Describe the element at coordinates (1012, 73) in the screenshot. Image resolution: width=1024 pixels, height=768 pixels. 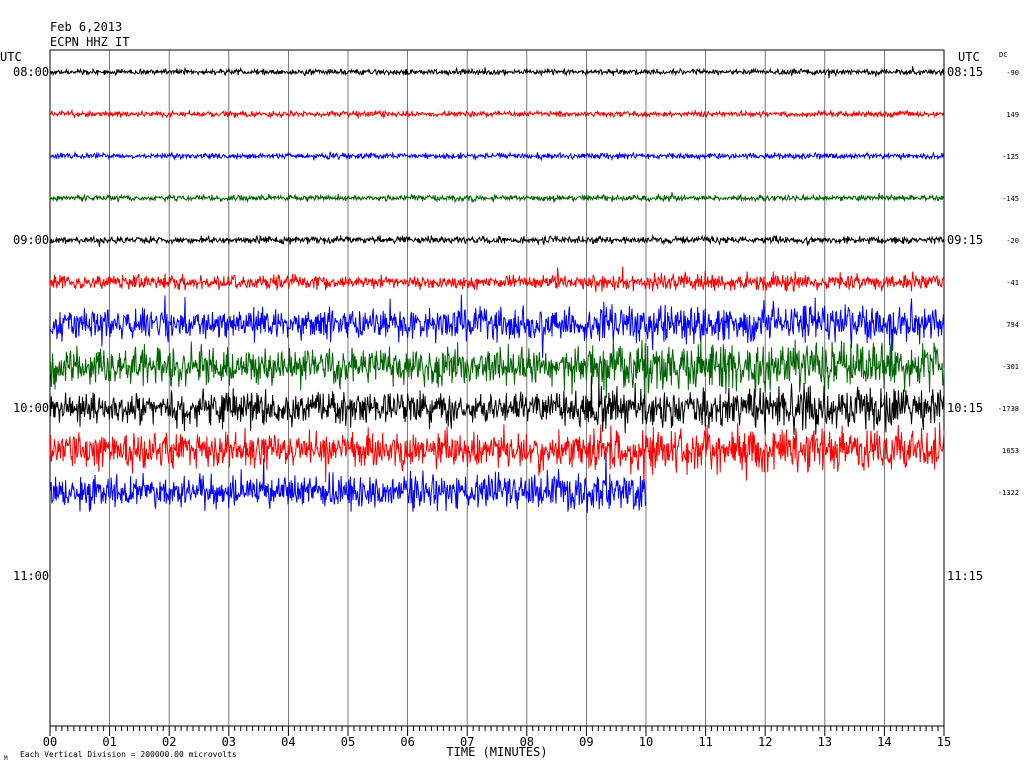
I see `dc-value-label: -90` at that location.